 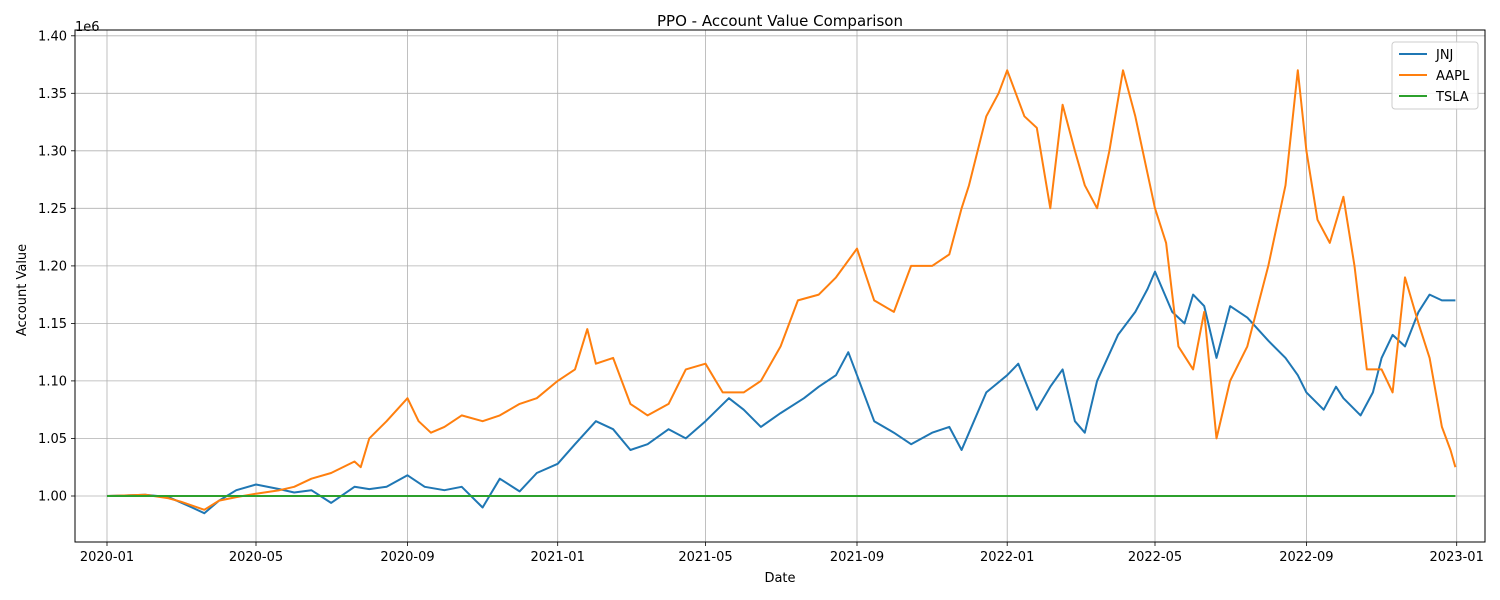 I want to click on legend-box, so click(x=1435, y=75).